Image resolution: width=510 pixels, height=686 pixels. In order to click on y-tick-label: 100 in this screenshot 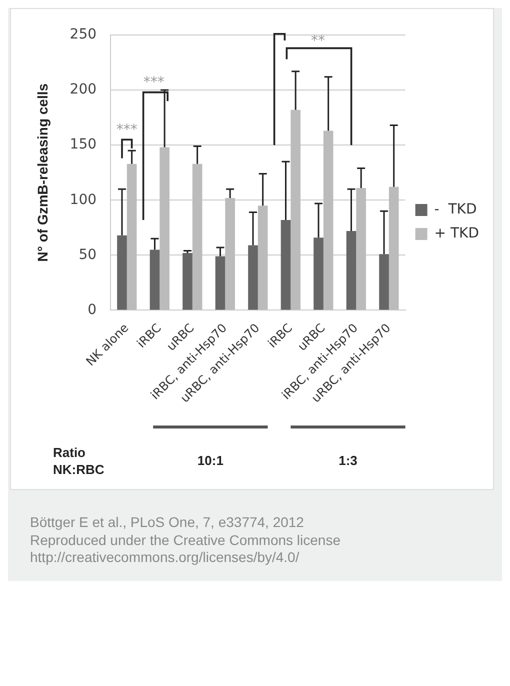, I will do `click(83, 200)`.